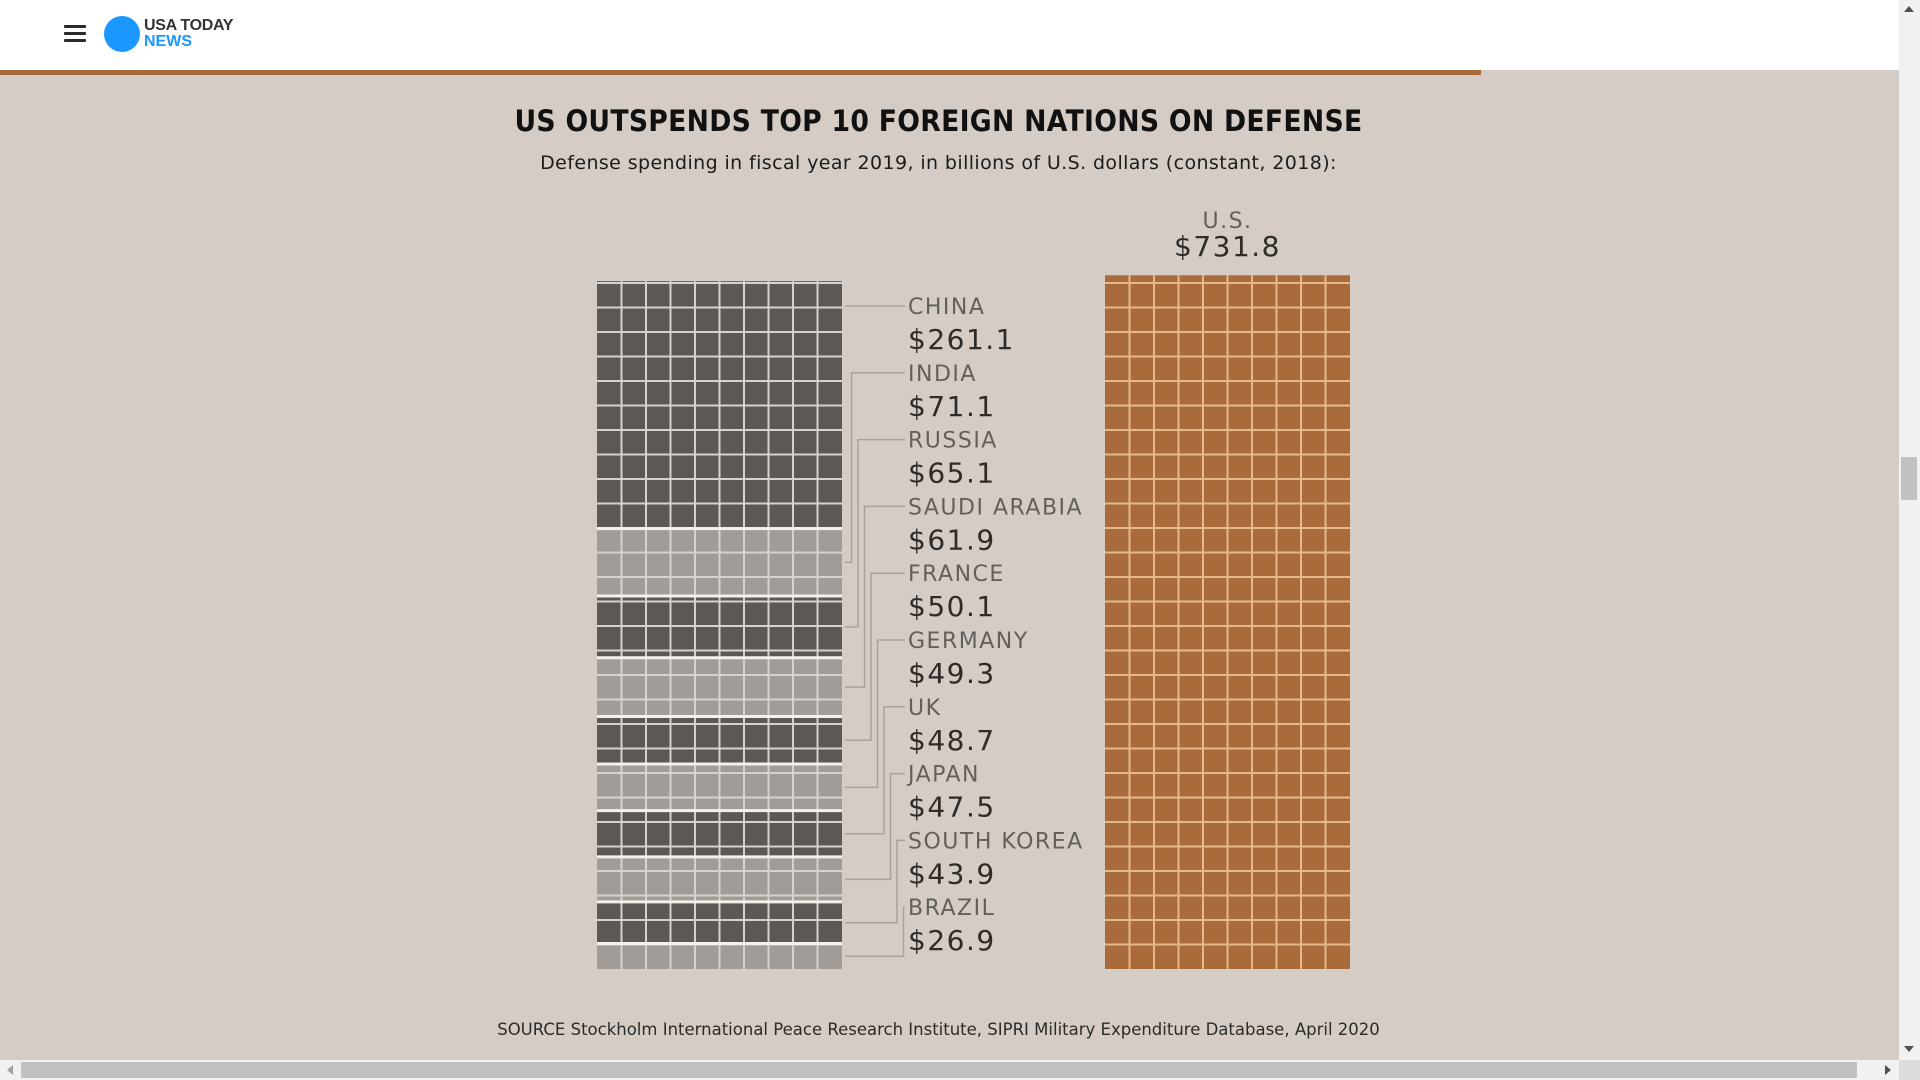  I want to click on connector-lines, so click(875, 631).